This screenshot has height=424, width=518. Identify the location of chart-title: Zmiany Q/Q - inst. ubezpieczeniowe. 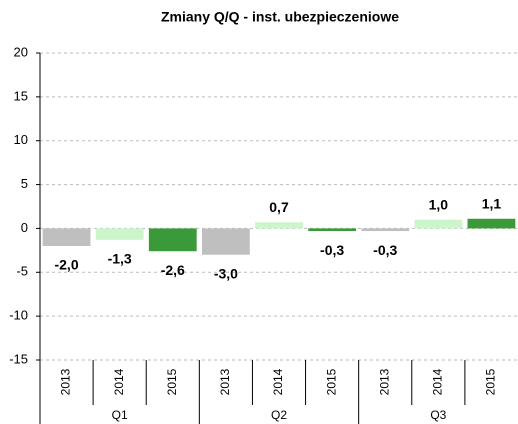
(280, 17).